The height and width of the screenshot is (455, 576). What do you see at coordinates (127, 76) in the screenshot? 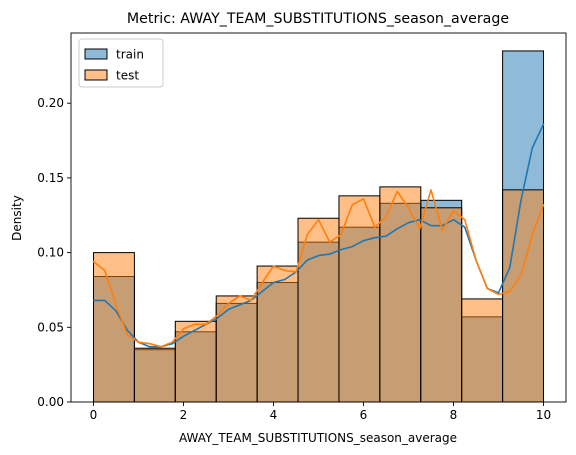
I see `legend-label-test: test` at bounding box center [127, 76].